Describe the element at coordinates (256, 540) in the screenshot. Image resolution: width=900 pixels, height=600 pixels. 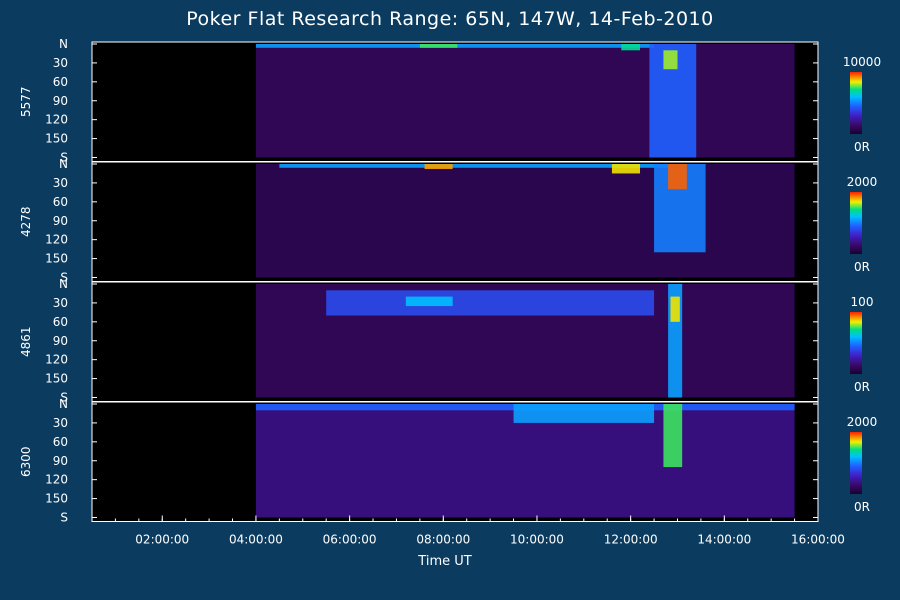
I see `x-tick-label: 04:00:00` at that location.